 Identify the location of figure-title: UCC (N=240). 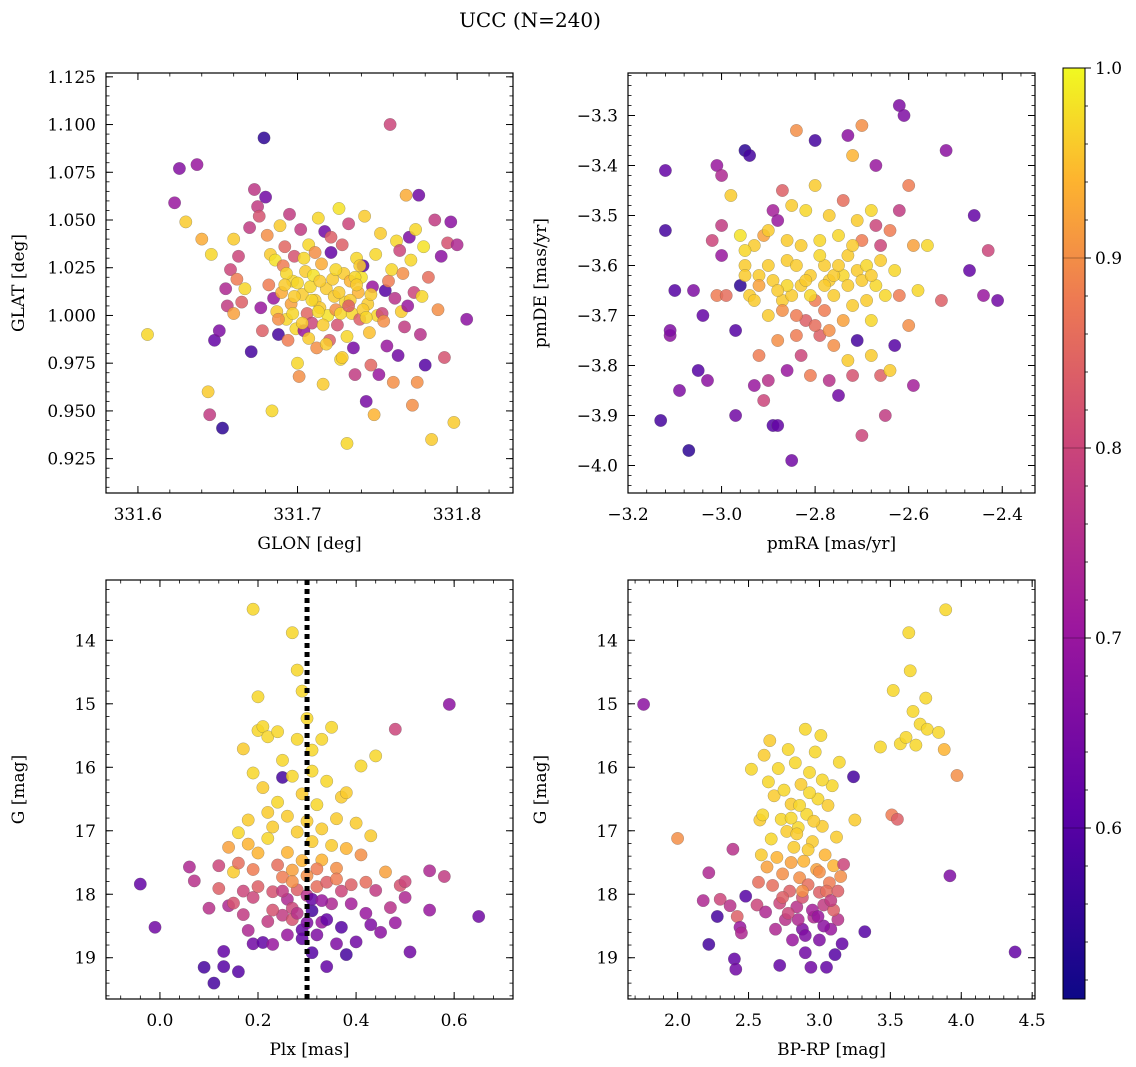
(530, 20).